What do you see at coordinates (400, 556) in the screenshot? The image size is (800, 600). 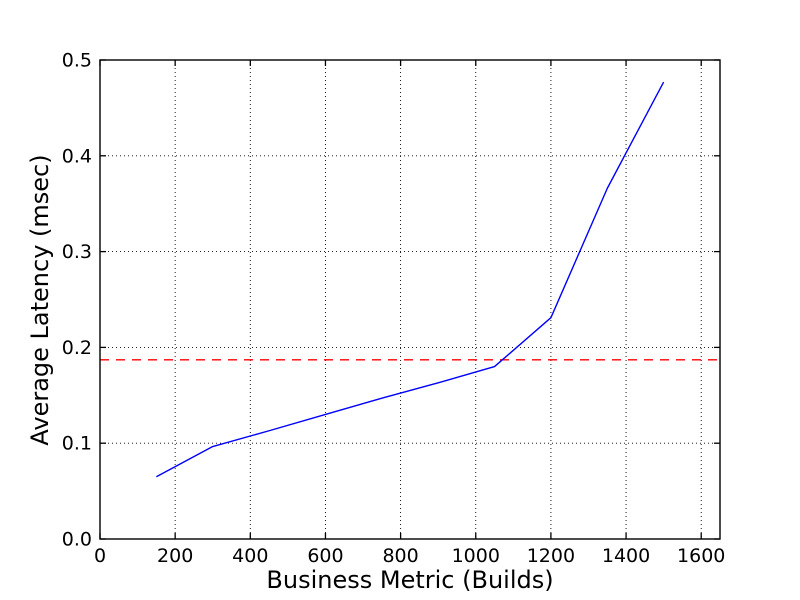 I see `x-tick-label: 800` at bounding box center [400, 556].